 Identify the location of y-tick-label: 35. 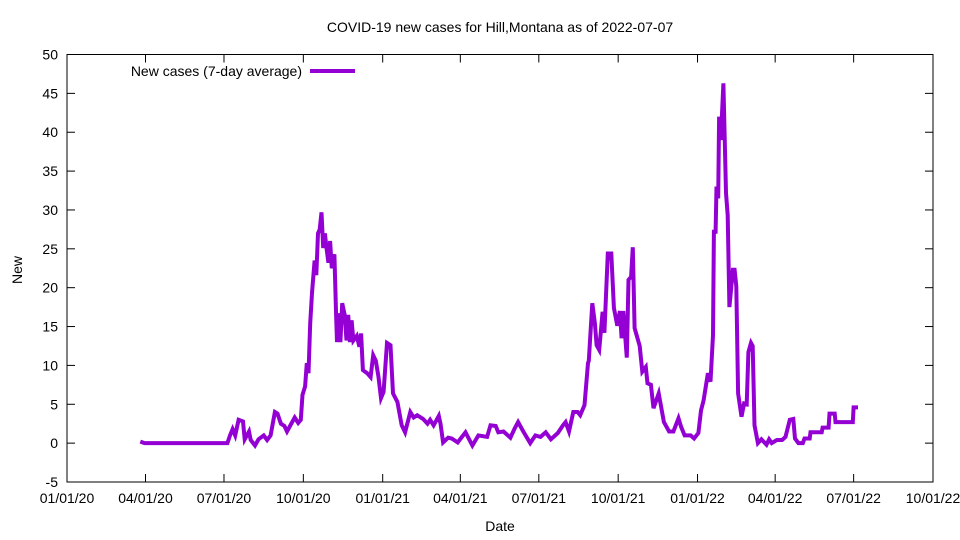
(50, 171).